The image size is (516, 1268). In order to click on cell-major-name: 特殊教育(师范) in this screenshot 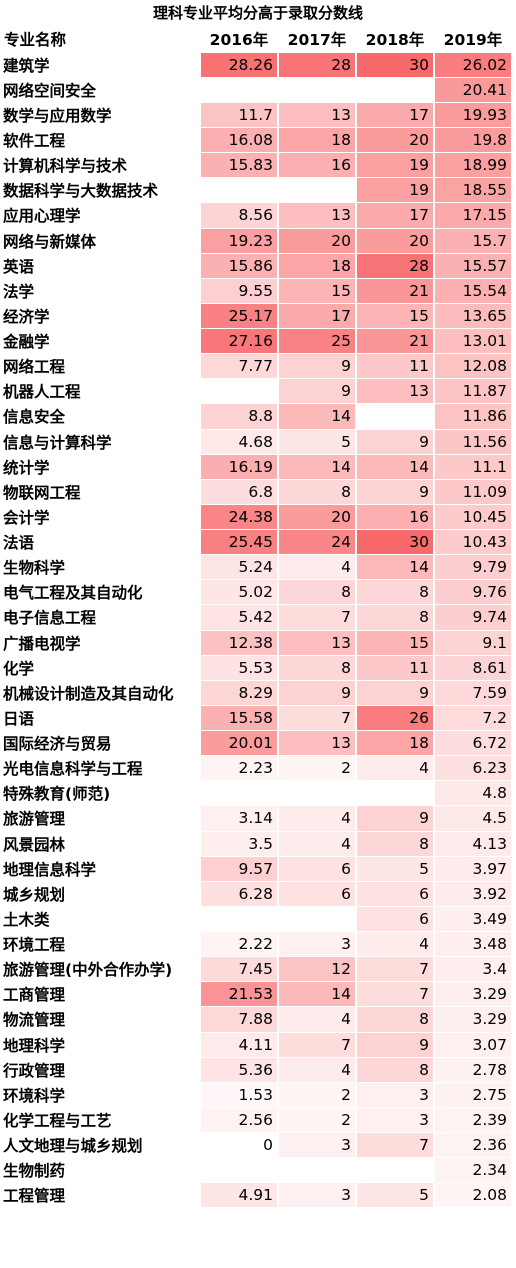, I will do `click(100, 793)`.